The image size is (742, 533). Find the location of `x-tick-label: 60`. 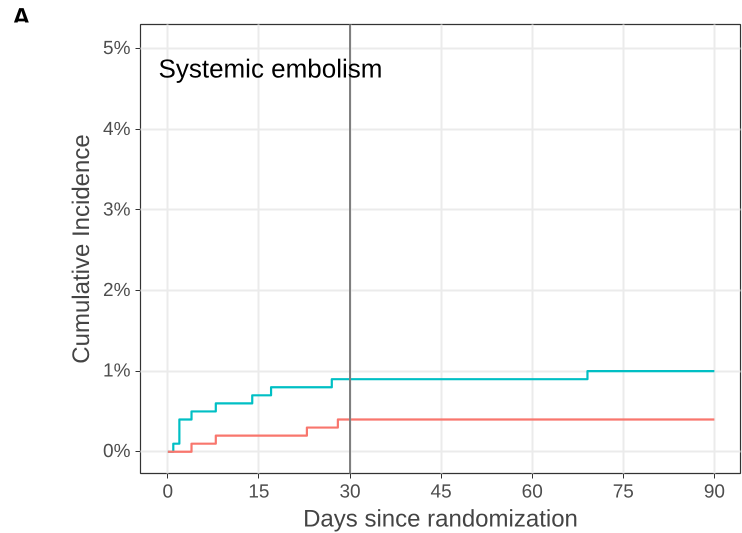

x-tick-label: 60 is located at coordinates (532, 492).